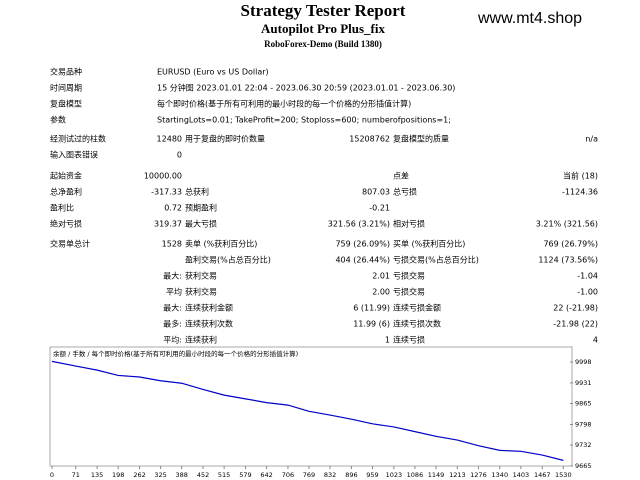  Describe the element at coordinates (245, 475) in the screenshot. I see `x-tick-label: 579` at that location.